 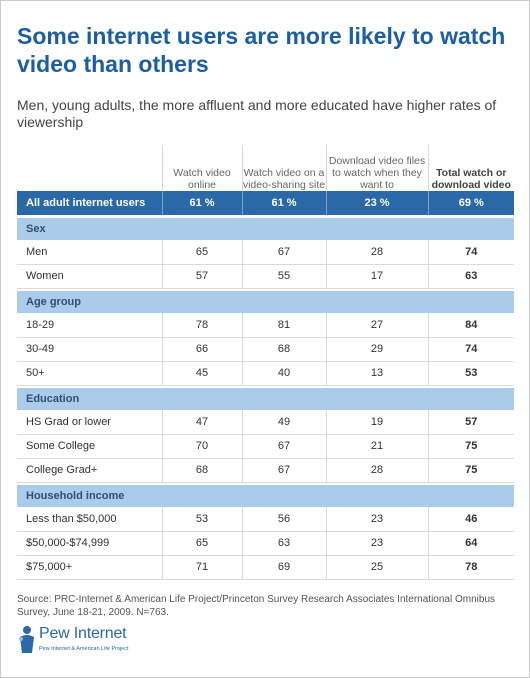 I want to click on row-label: Less than $50,000, so click(x=90, y=519).